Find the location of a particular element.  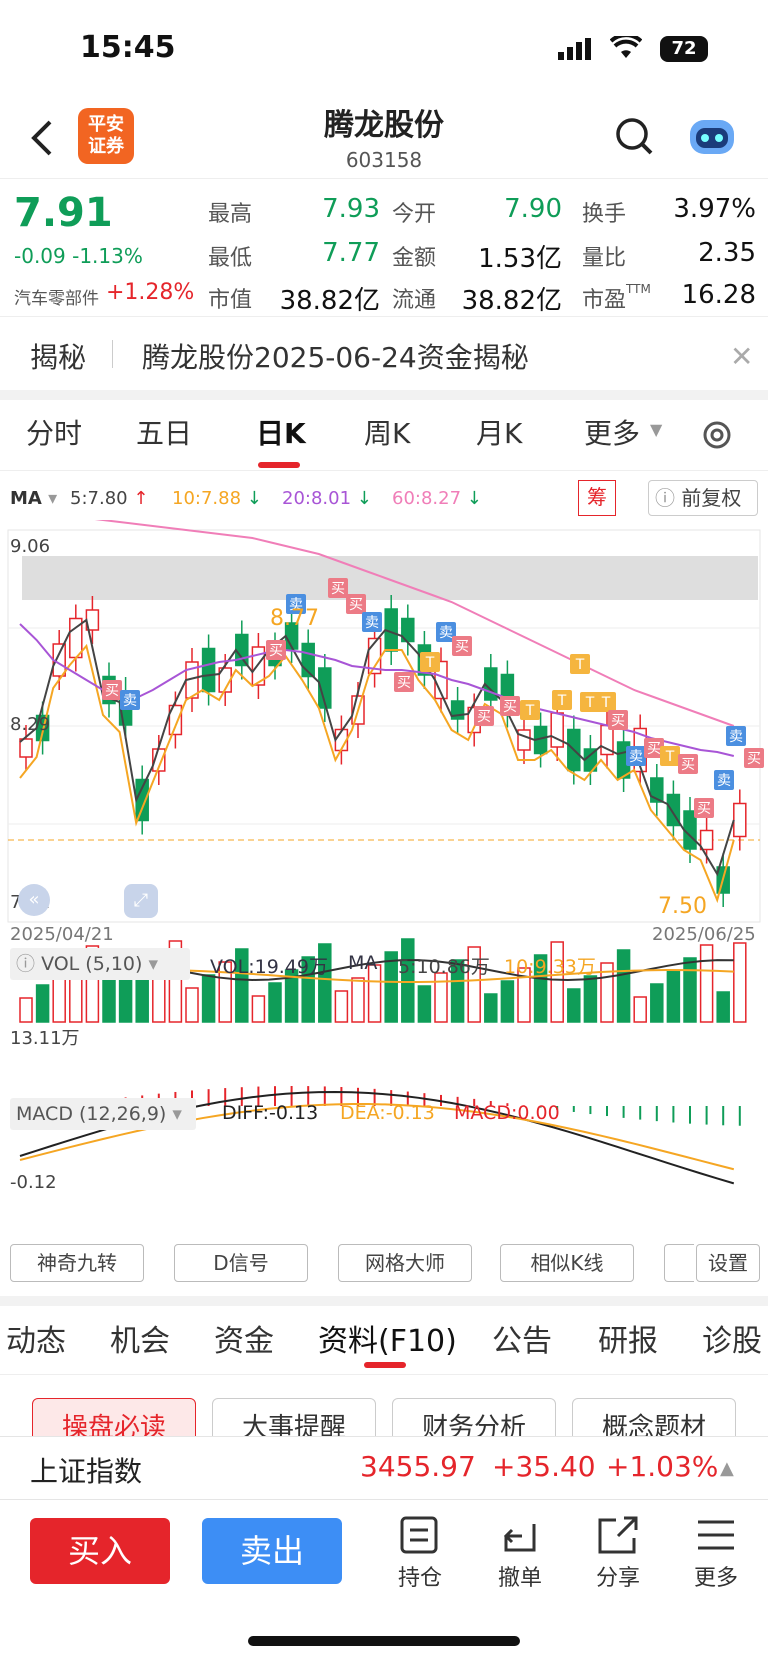

chart-tab: 日K is located at coordinates (281, 433).